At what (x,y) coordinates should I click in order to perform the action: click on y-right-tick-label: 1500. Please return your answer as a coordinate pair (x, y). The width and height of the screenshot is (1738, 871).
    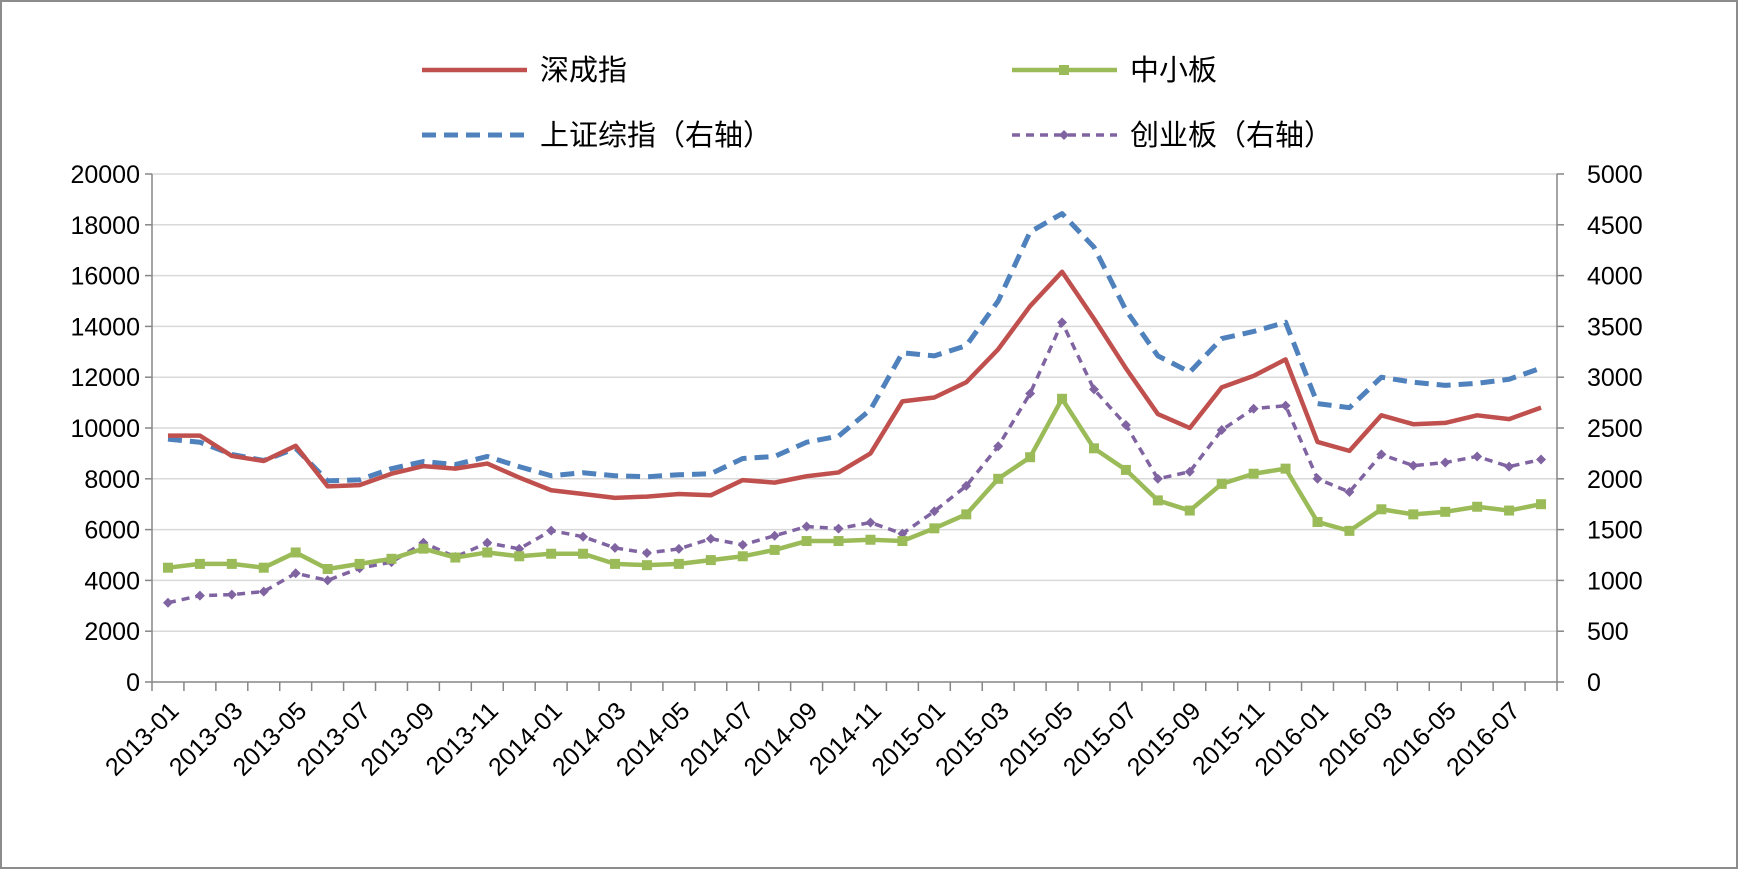
    Looking at the image, I should click on (1615, 531).